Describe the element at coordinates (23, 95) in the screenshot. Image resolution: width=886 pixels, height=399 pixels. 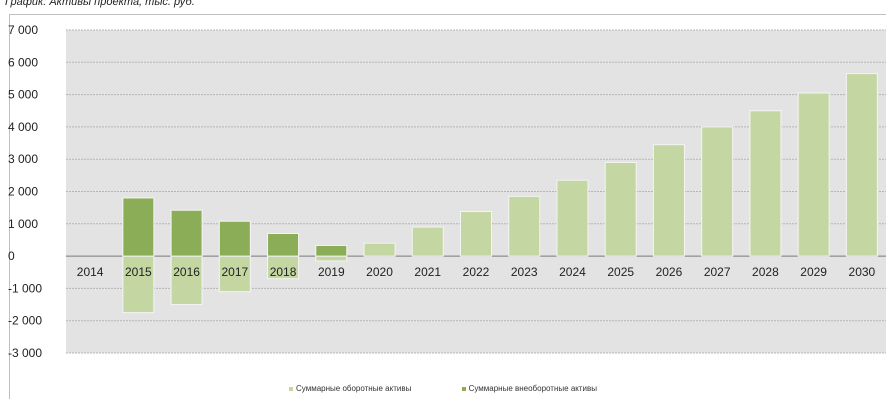
I see `y-tick-label: 5 000` at that location.